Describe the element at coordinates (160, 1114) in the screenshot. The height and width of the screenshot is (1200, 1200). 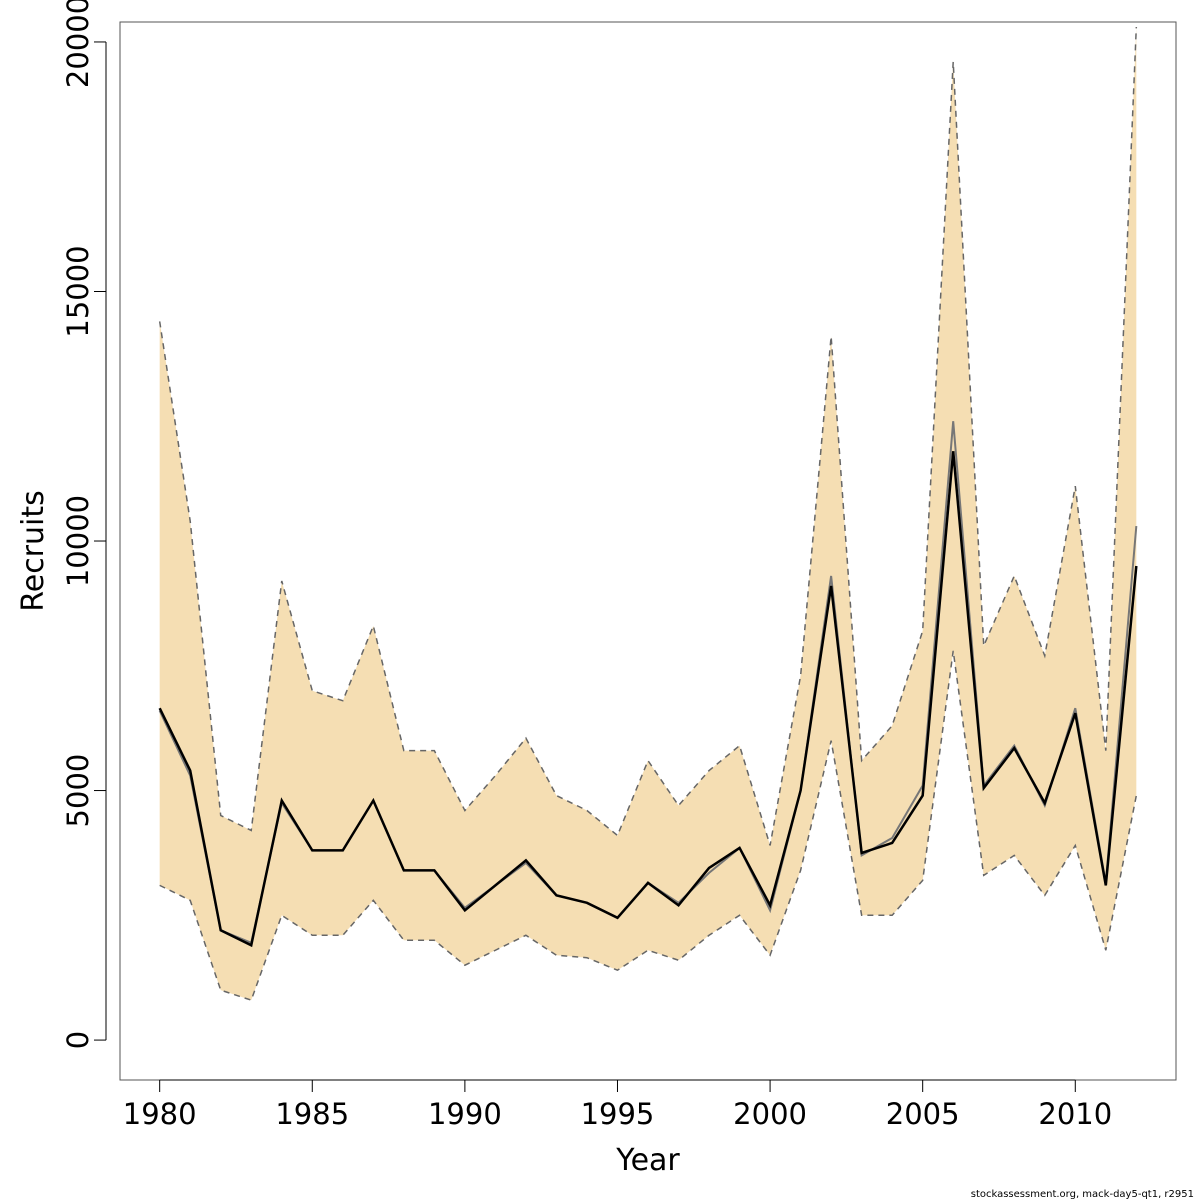
I see `x-tick-label: 1980` at that location.